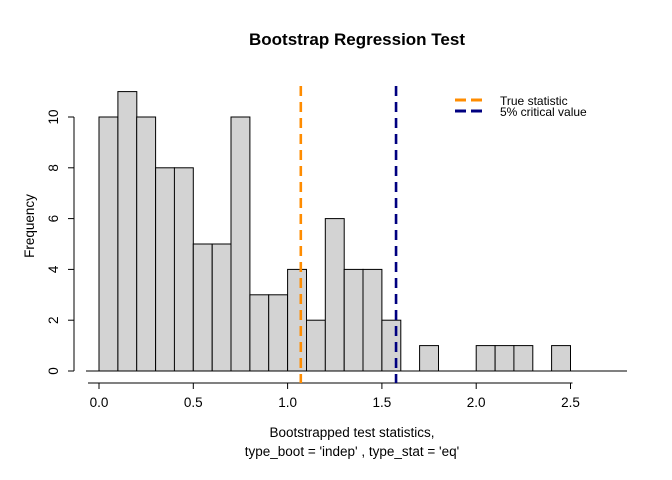 This screenshot has width=672, height=480. Describe the element at coordinates (53, 116) in the screenshot. I see `y-tick-label: 10` at that location.